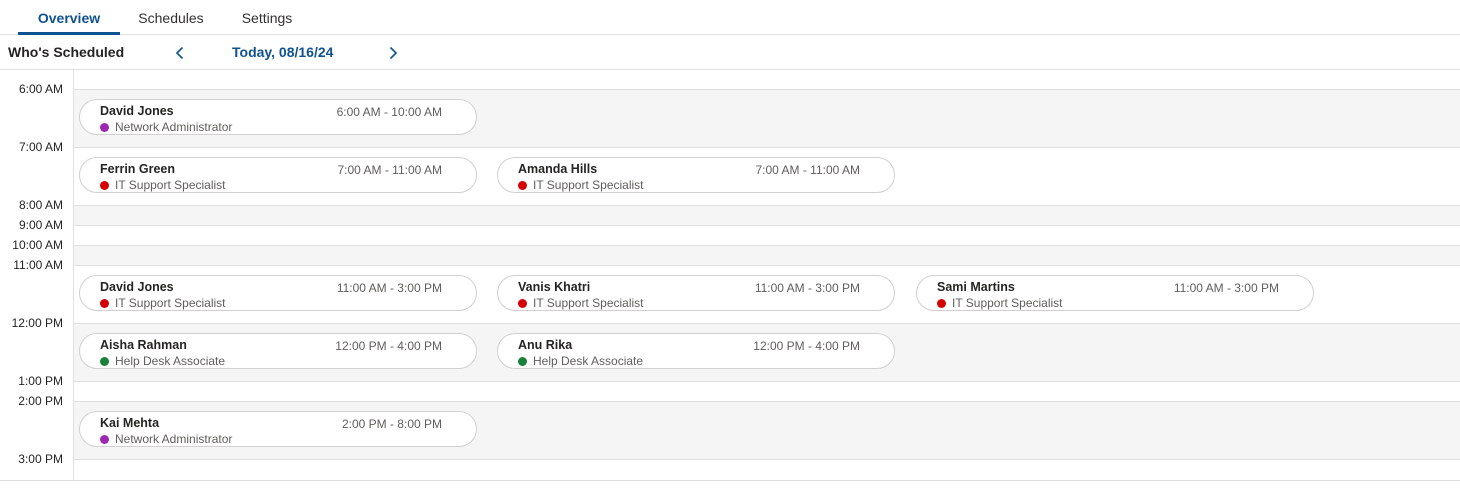  What do you see at coordinates (143, 345) in the screenshot?
I see `employee-name: Aisha Rahman` at bounding box center [143, 345].